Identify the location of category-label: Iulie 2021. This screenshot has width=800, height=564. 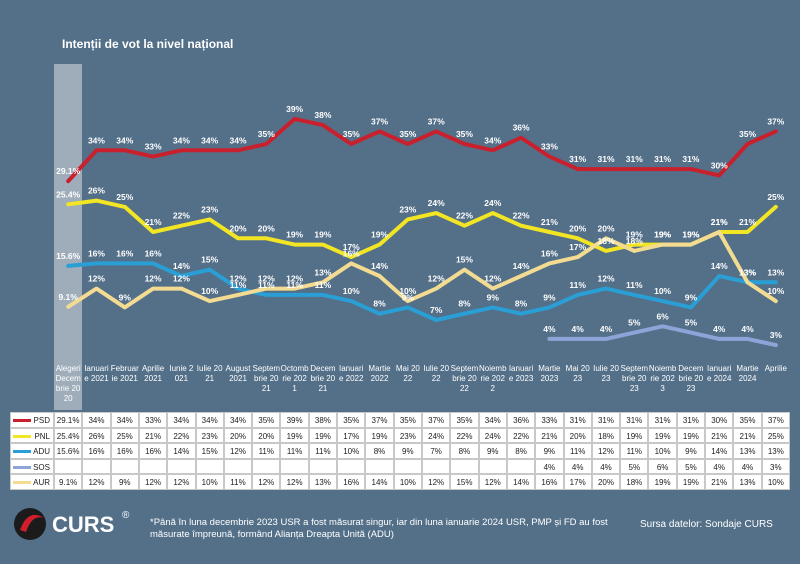
(209, 373).